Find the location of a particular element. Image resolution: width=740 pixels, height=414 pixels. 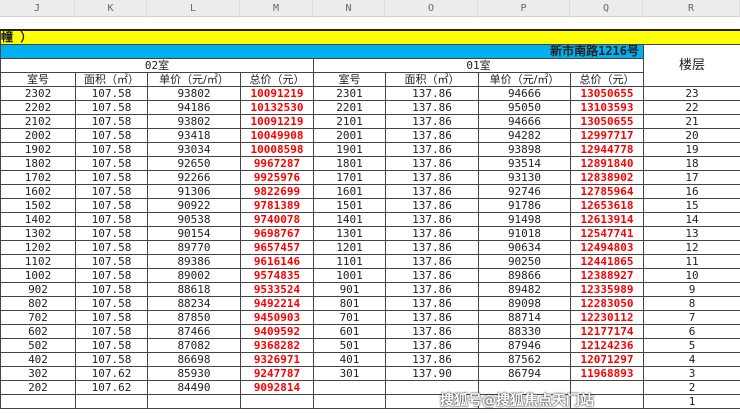

cell-t1: 12388927 is located at coordinates (607, 275).